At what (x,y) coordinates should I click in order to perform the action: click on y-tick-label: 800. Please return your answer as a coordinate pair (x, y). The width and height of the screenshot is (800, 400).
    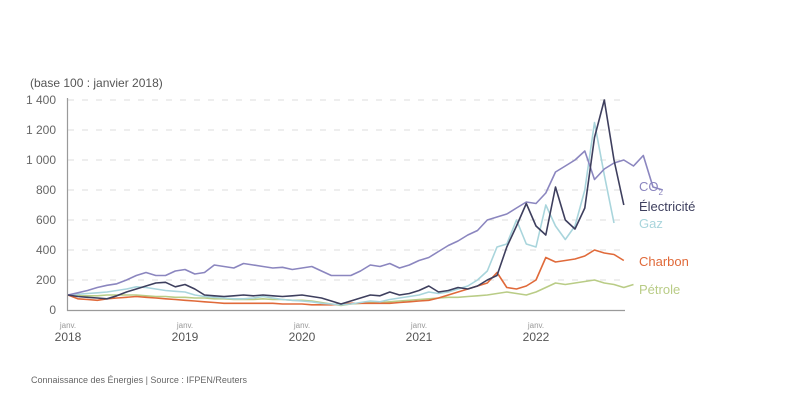
    Looking at the image, I should click on (46, 190).